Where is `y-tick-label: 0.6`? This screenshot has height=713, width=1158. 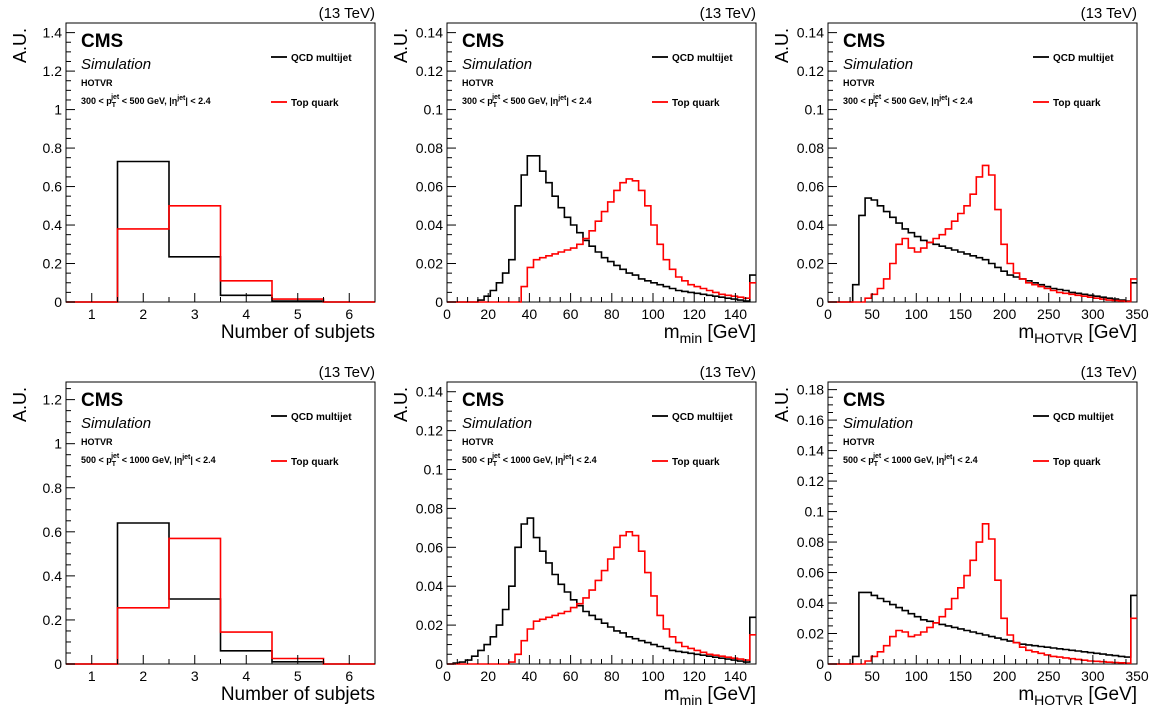
y-tick-label: 0.6 is located at coordinates (53, 187).